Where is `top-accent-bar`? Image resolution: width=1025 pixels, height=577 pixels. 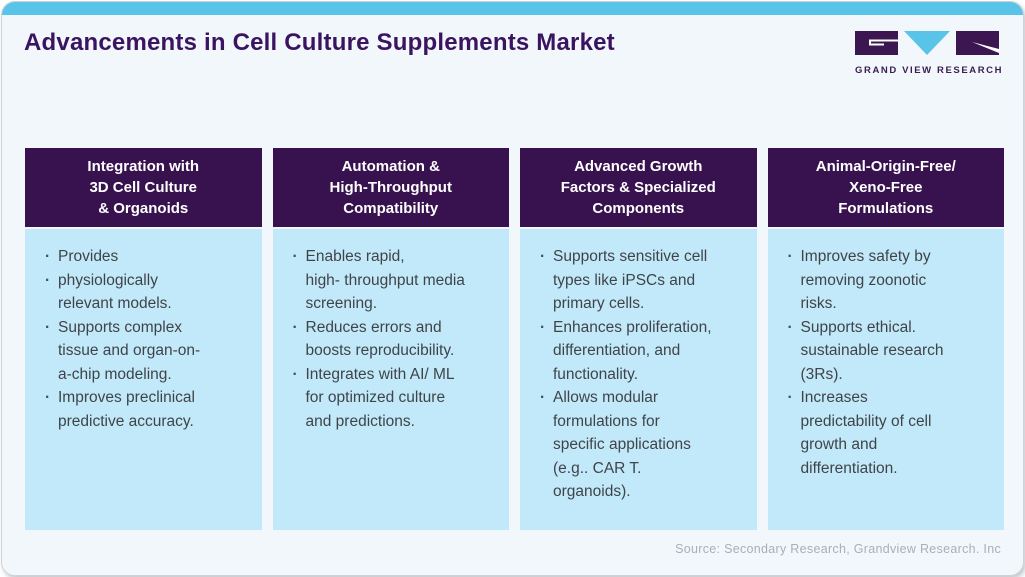 top-accent-bar is located at coordinates (512, 8).